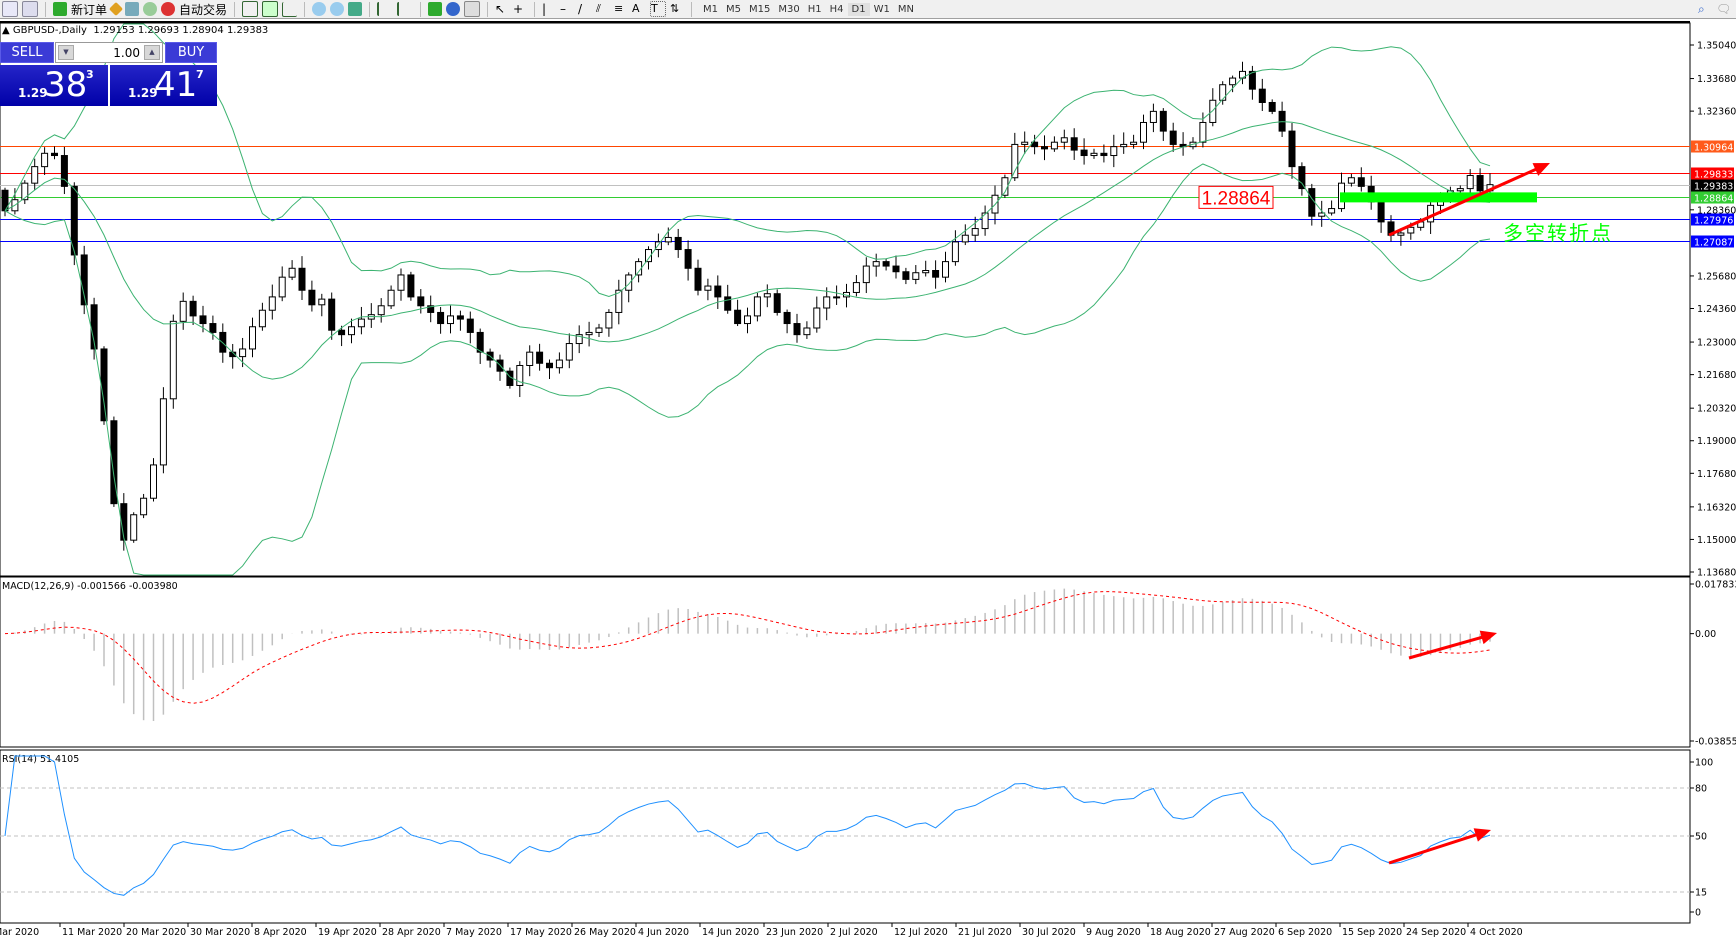  Describe the element at coordinates (1716, 441) in the screenshot. I see `price-tick-label: 1.19000` at that location.